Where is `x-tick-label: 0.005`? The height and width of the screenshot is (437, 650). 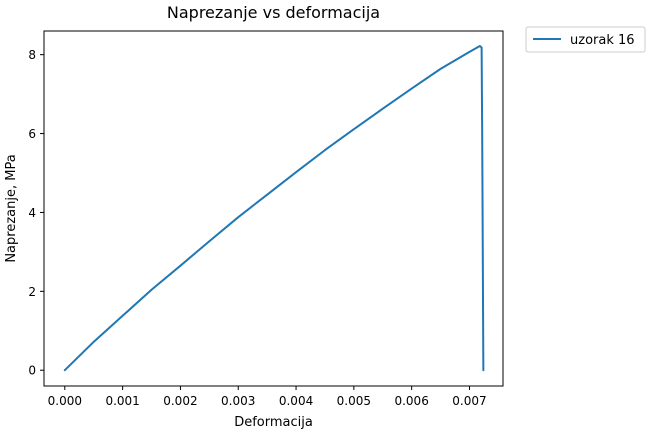 x-tick-label: 0.005 is located at coordinates (354, 401).